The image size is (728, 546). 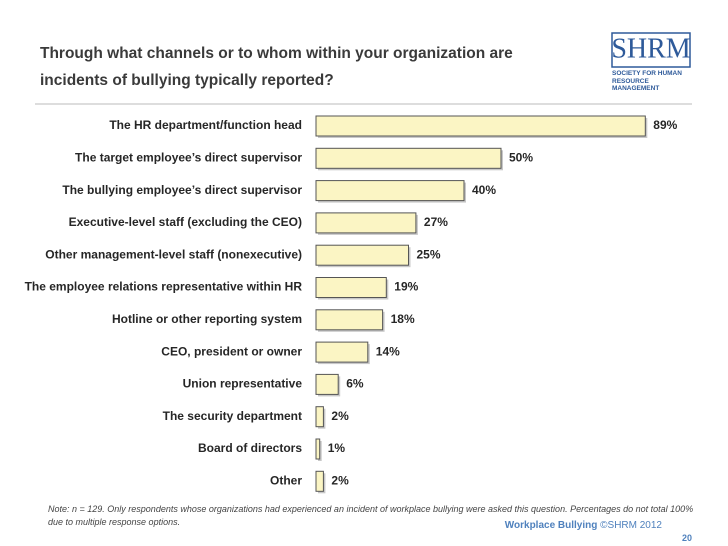 I want to click on value-label: 89%, so click(x=665, y=125).